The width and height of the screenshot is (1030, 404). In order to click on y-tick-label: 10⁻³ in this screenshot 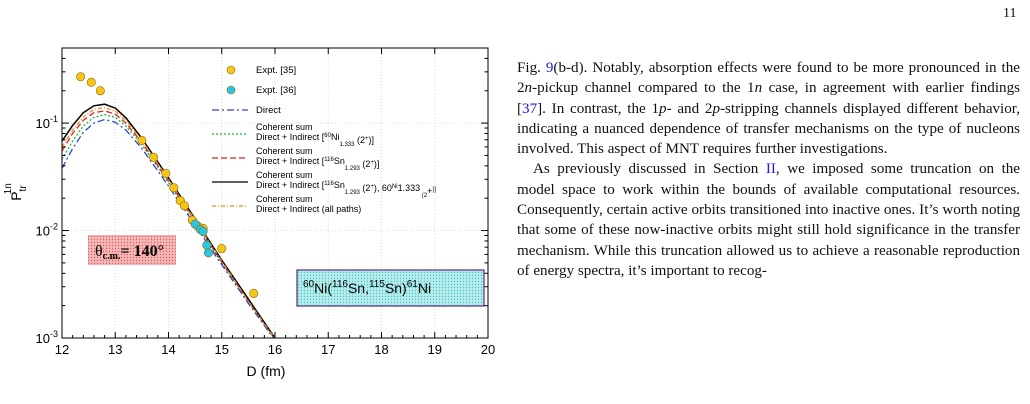, I will do `click(47, 337)`.